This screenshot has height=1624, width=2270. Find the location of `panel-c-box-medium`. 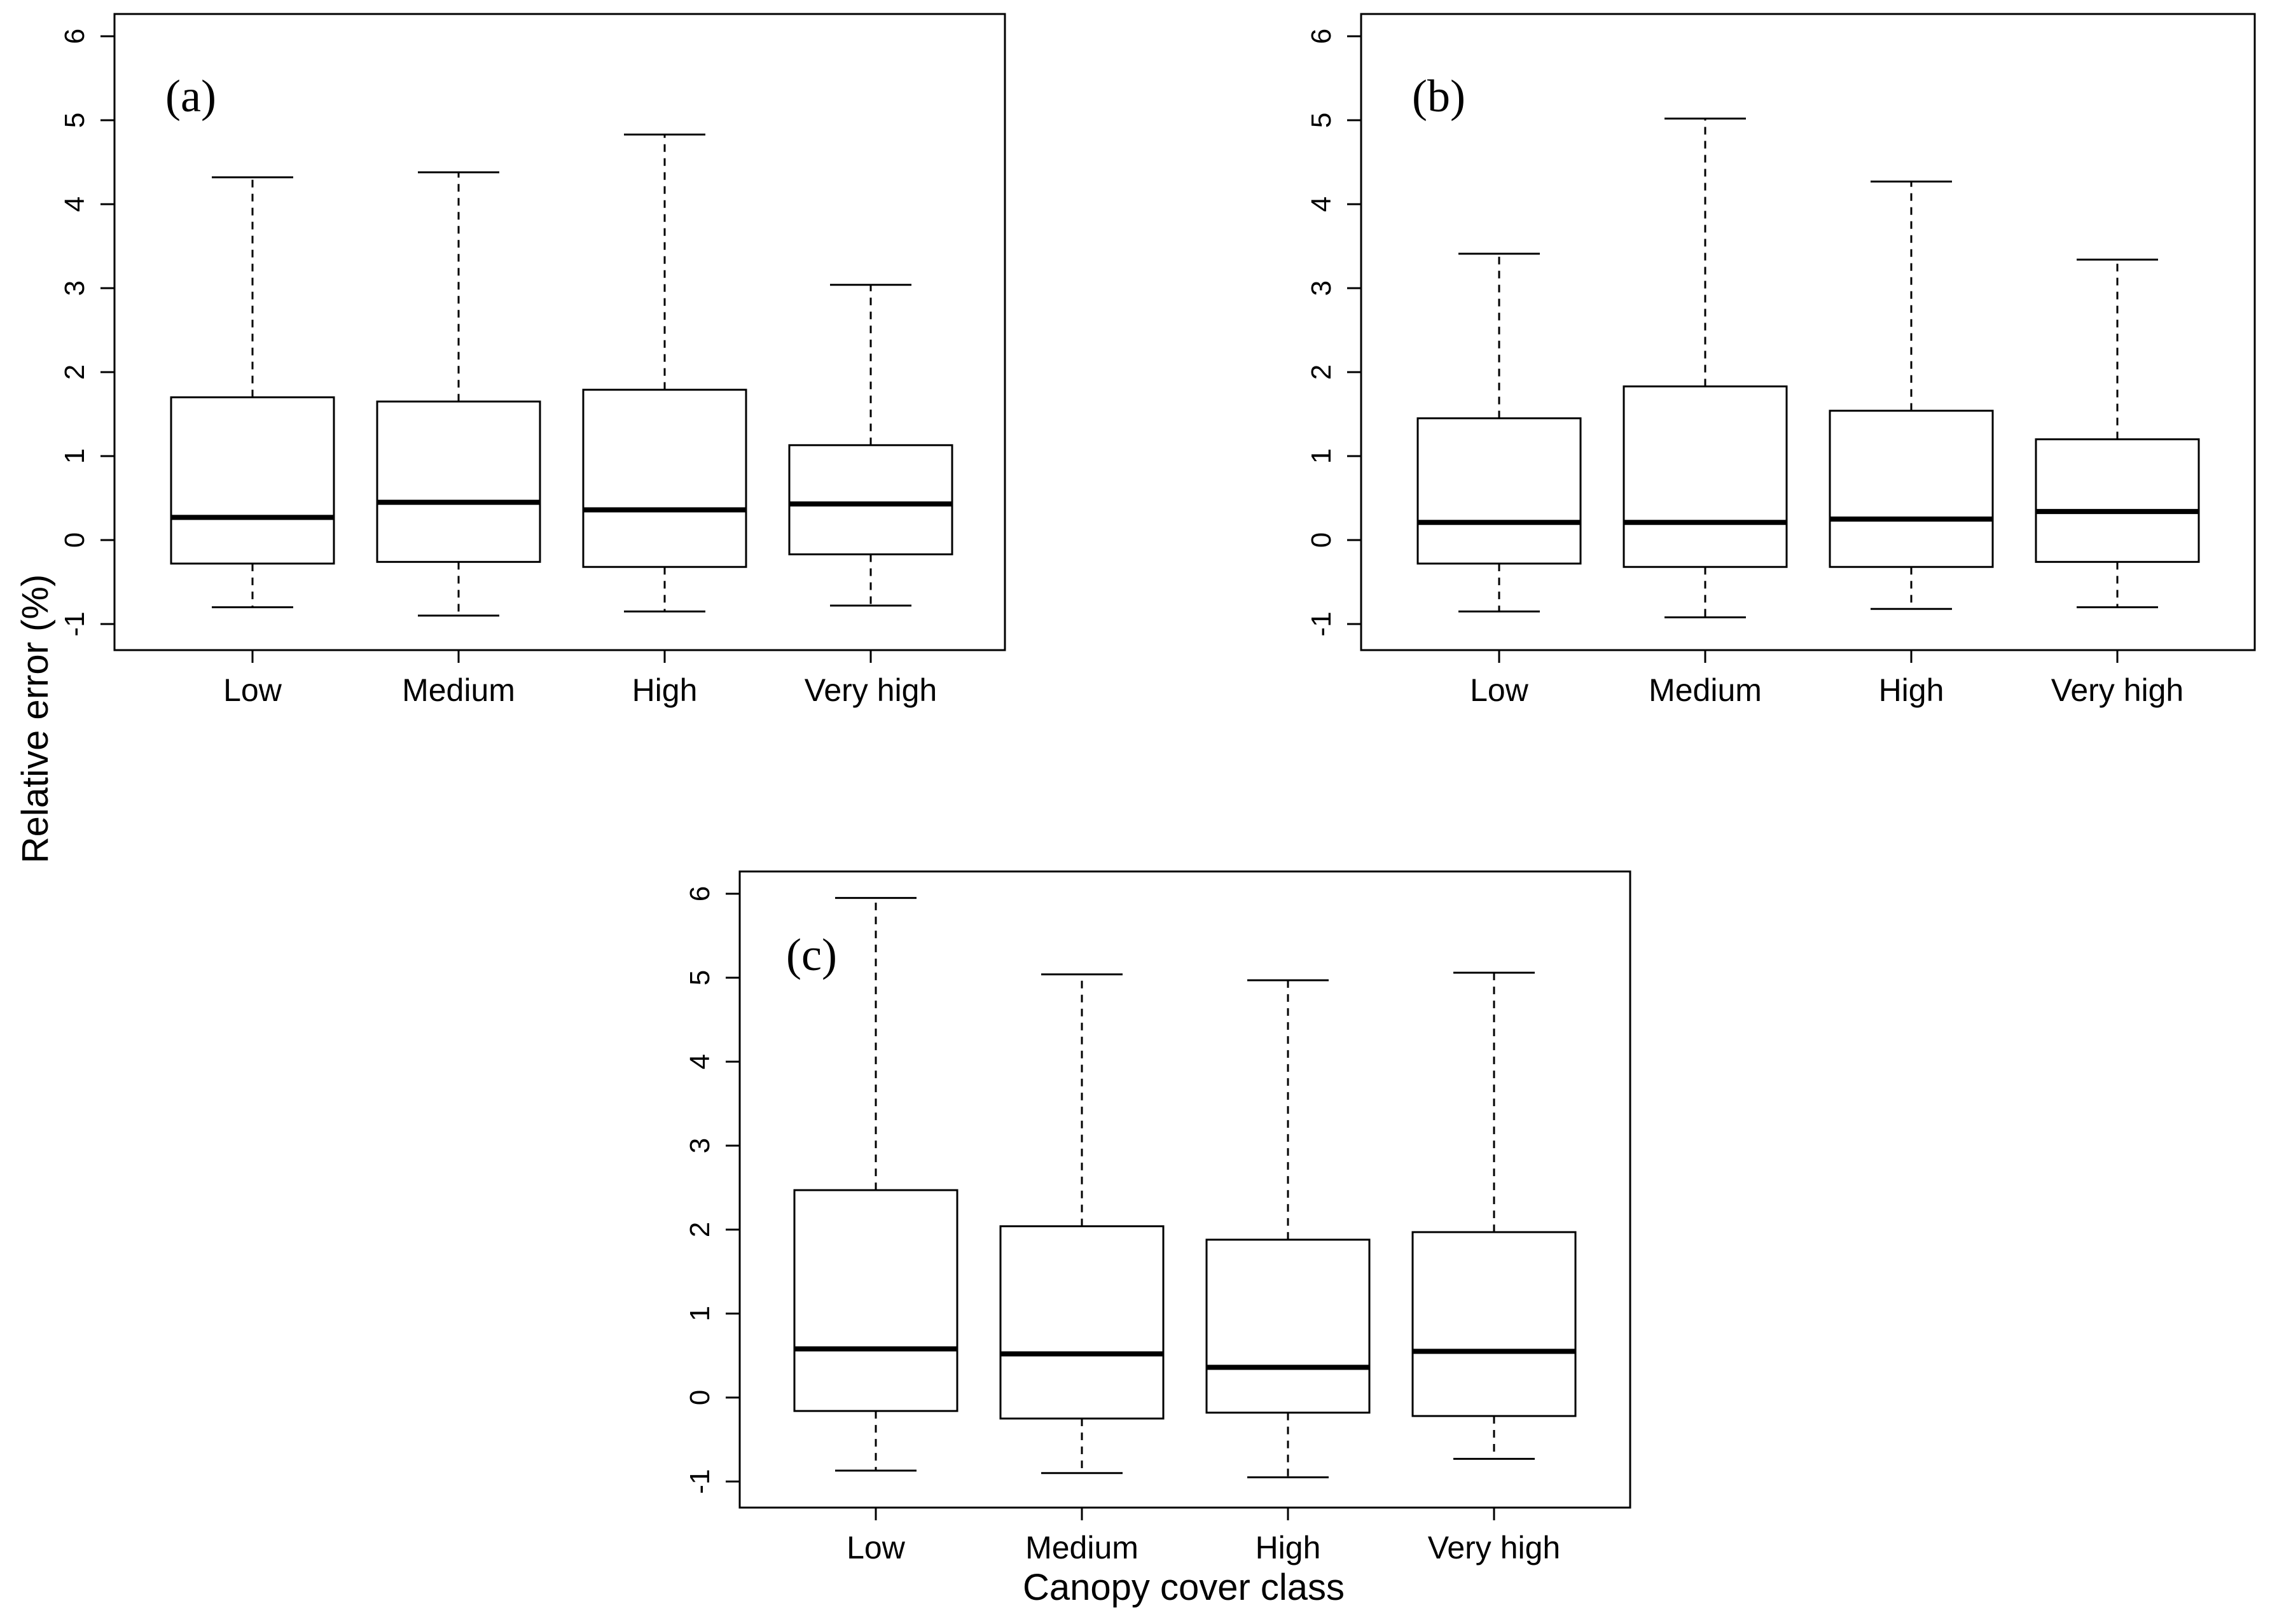

panel-c-box-medium is located at coordinates (1082, 1323).